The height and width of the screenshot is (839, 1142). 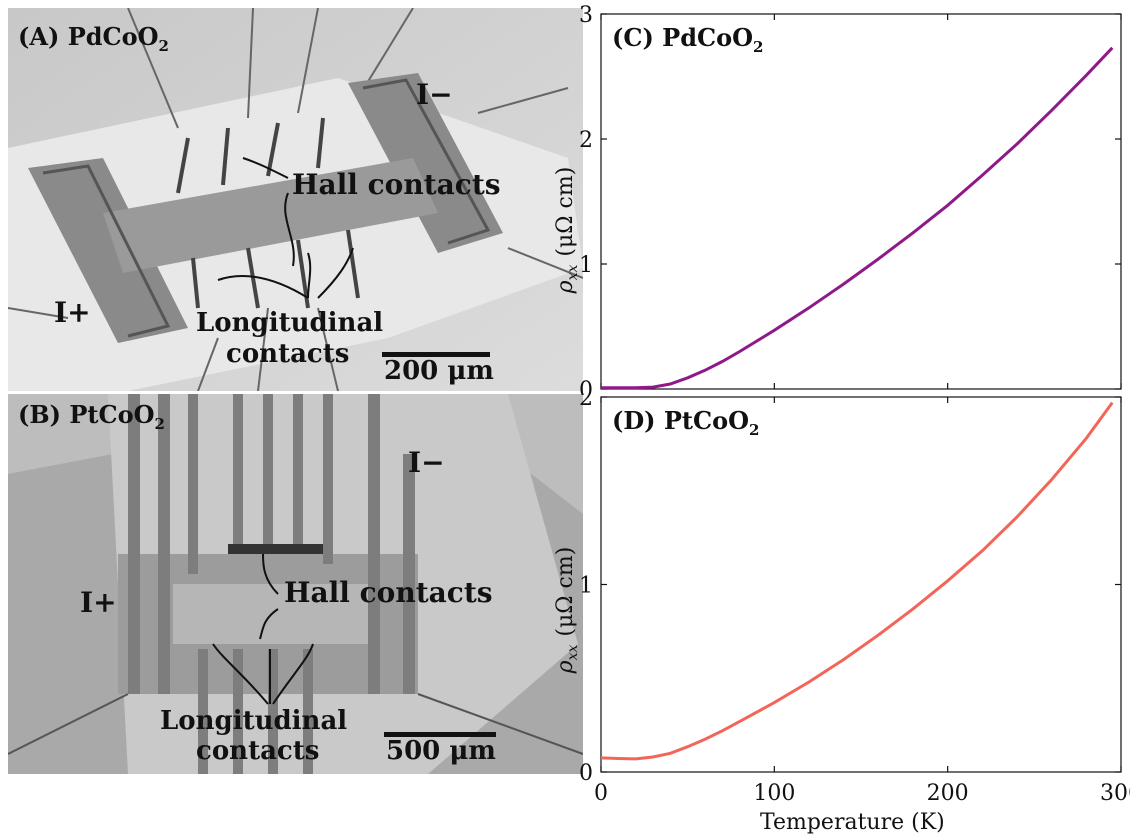 I want to click on chart-c-ytick-label-1: 1, so click(x=586, y=265).